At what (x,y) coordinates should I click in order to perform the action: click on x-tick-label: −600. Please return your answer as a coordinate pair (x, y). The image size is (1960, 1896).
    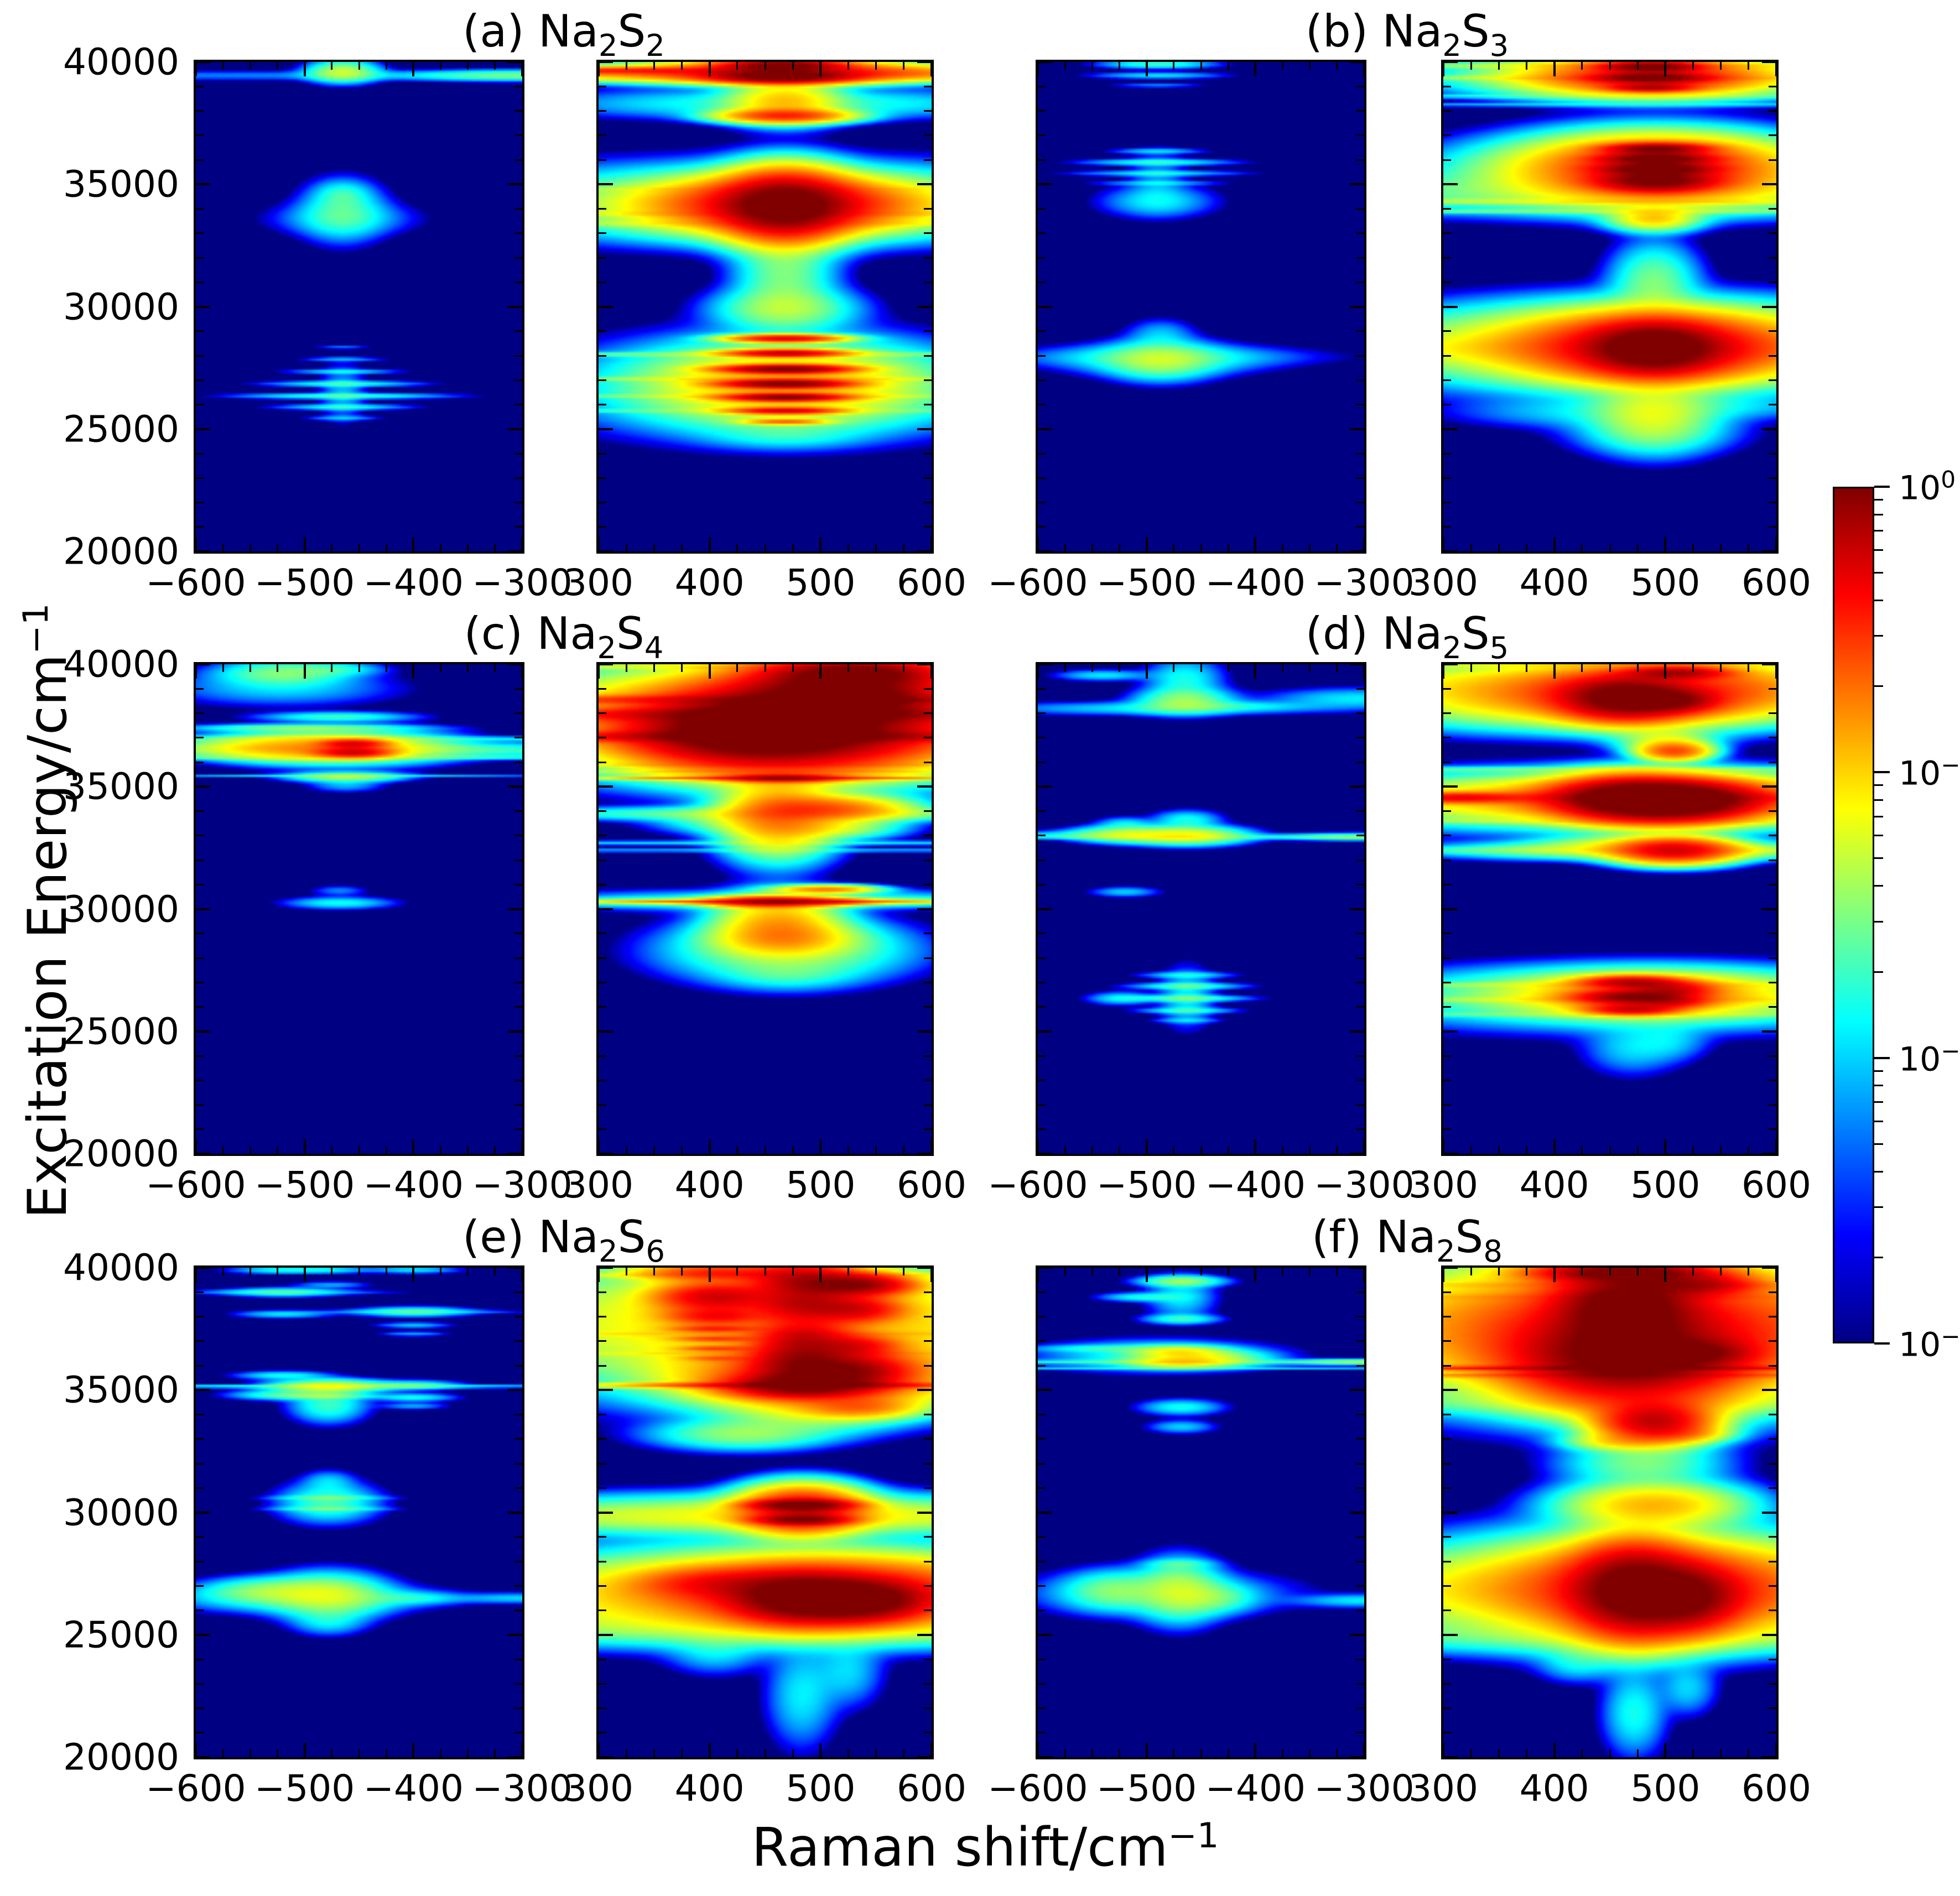
    Looking at the image, I should click on (195, 1185).